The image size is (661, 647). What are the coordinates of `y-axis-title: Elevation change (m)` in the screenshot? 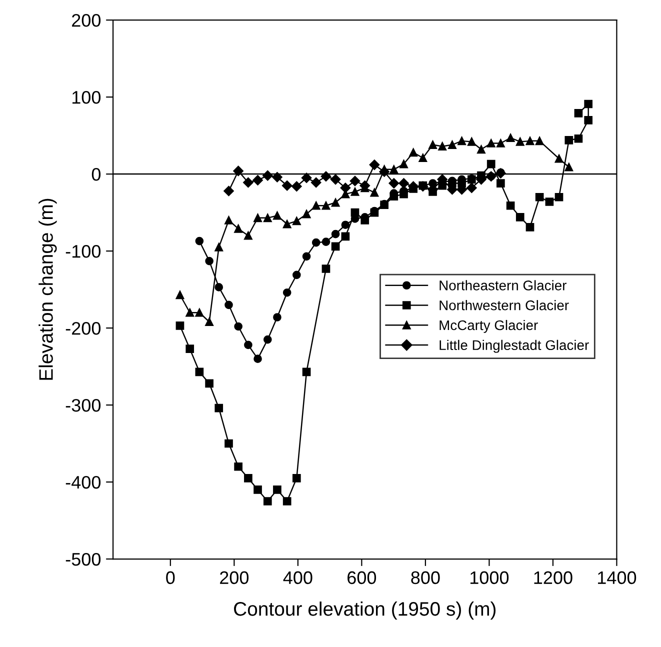 It's located at (47, 289).